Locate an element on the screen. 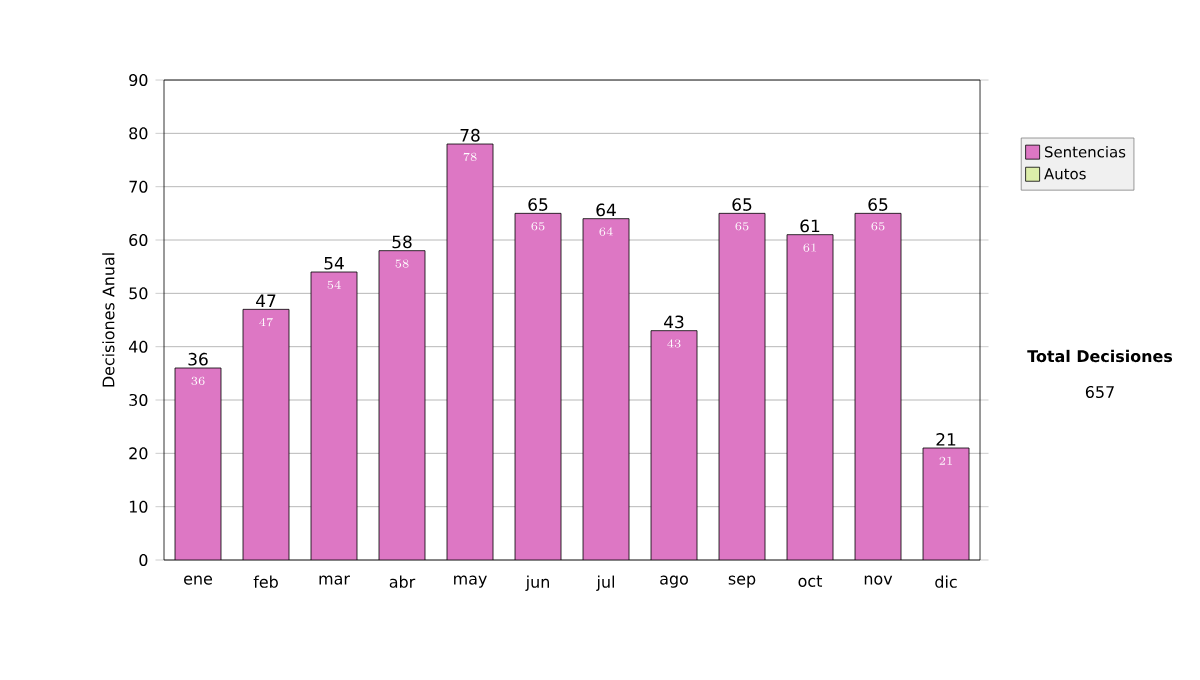 This screenshot has height=680, width=1200. total-label: 36 is located at coordinates (198, 359).